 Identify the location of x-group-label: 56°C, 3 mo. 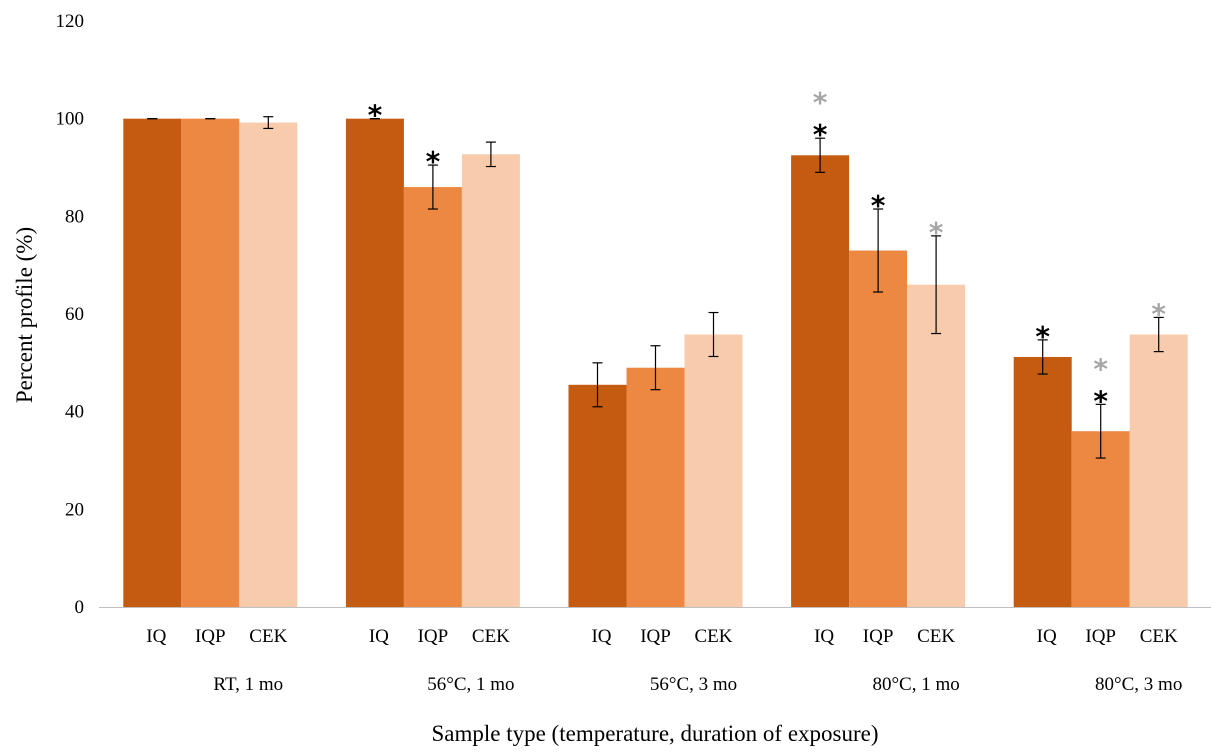
(693, 684).